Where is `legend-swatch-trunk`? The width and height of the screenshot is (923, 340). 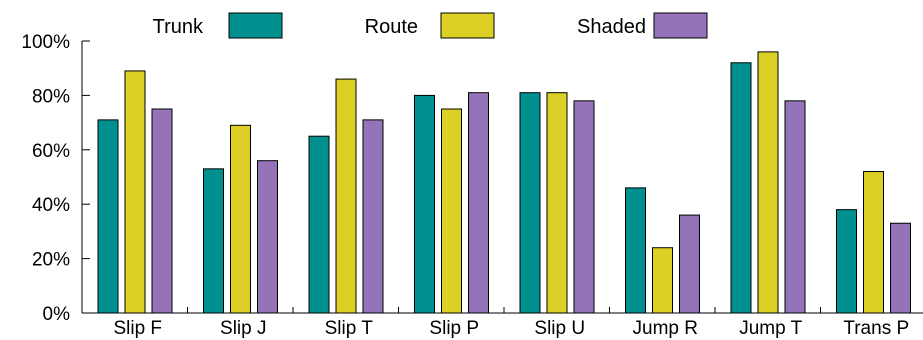 legend-swatch-trunk is located at coordinates (255, 25).